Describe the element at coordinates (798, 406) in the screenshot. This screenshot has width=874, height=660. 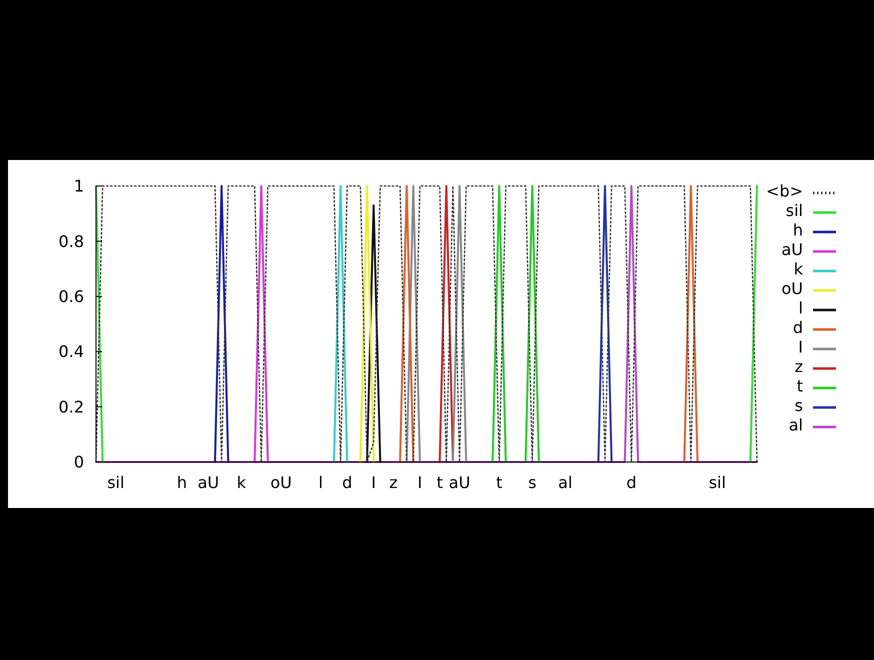
I see `legend-label: s` at that location.